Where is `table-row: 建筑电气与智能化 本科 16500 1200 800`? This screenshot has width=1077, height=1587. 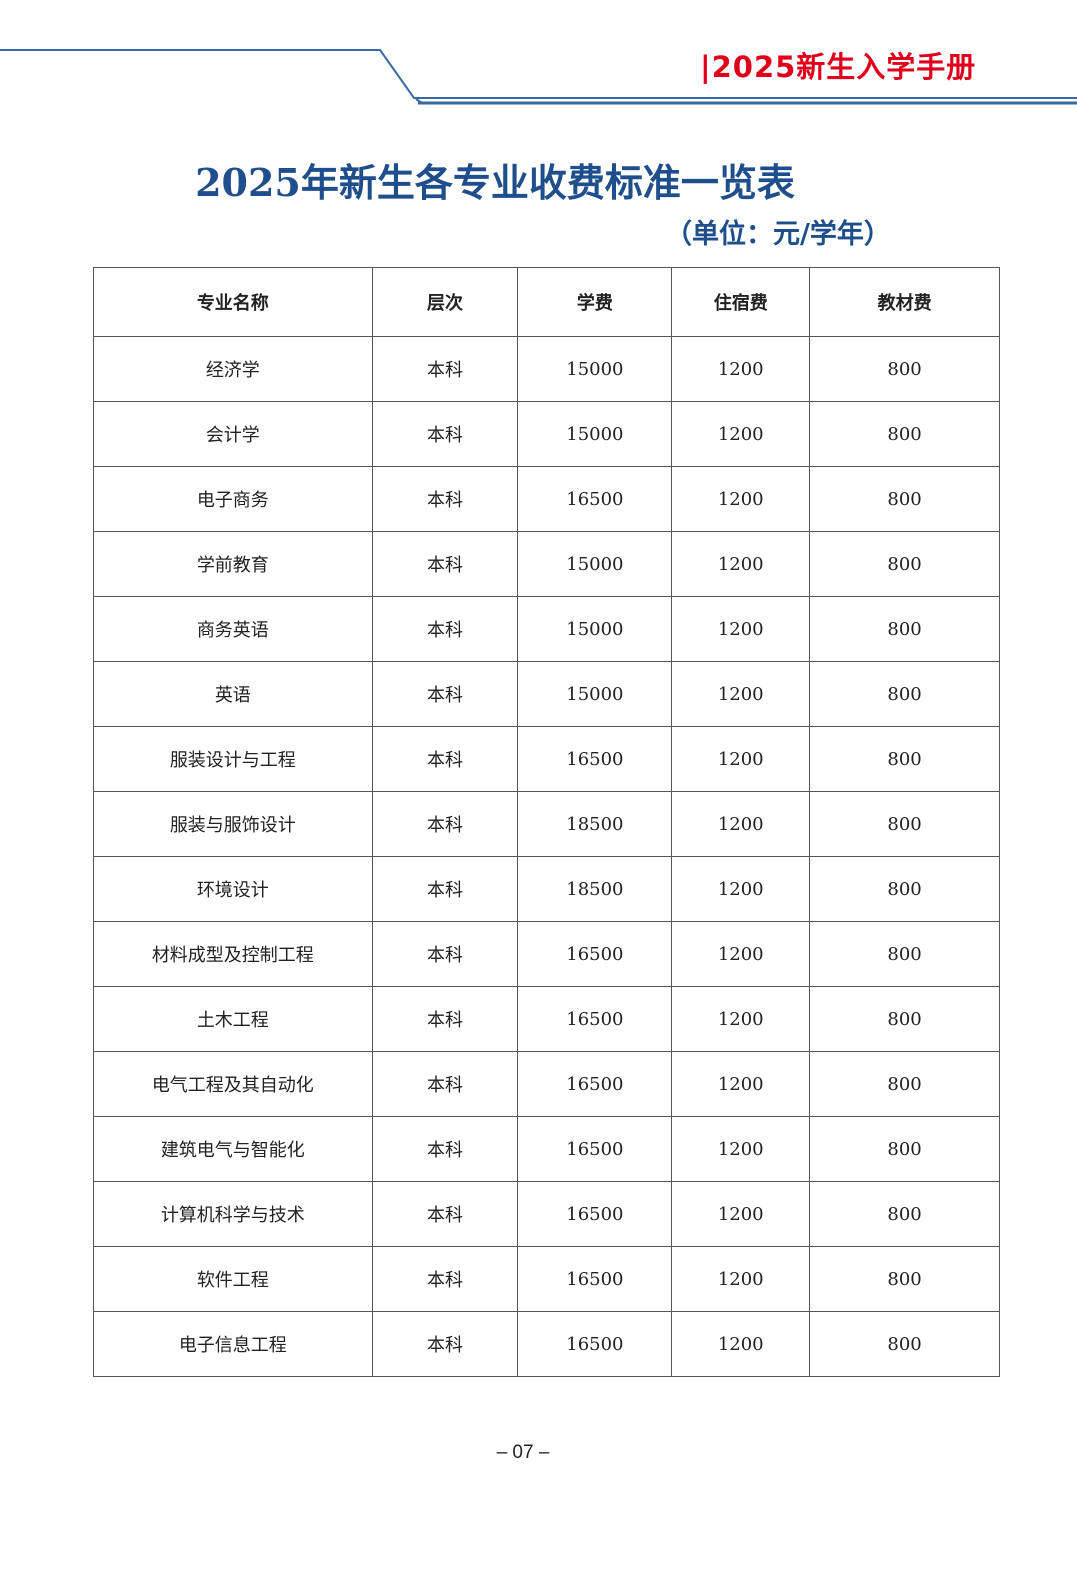 table-row: 建筑电气与智能化 本科 16500 1200 800 is located at coordinates (546, 1149).